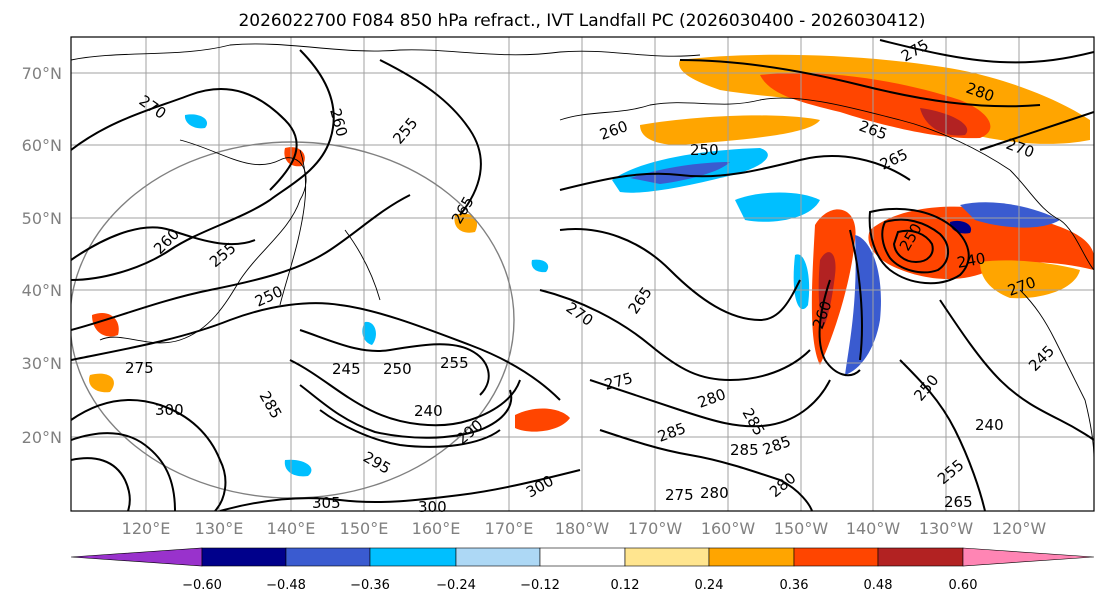 This screenshot has width=1105, height=604. I want to click on colorbar-tick-label: −0.48, so click(286, 585).